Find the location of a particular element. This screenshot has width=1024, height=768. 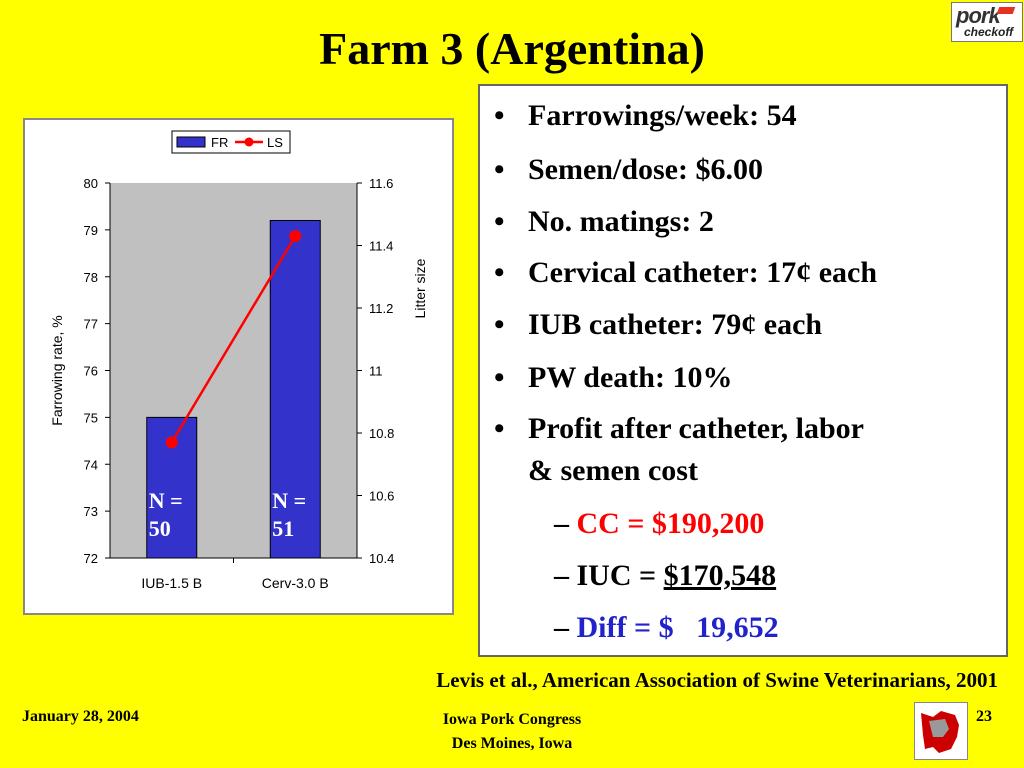

legend-fr-swatch is located at coordinates (191, 142).